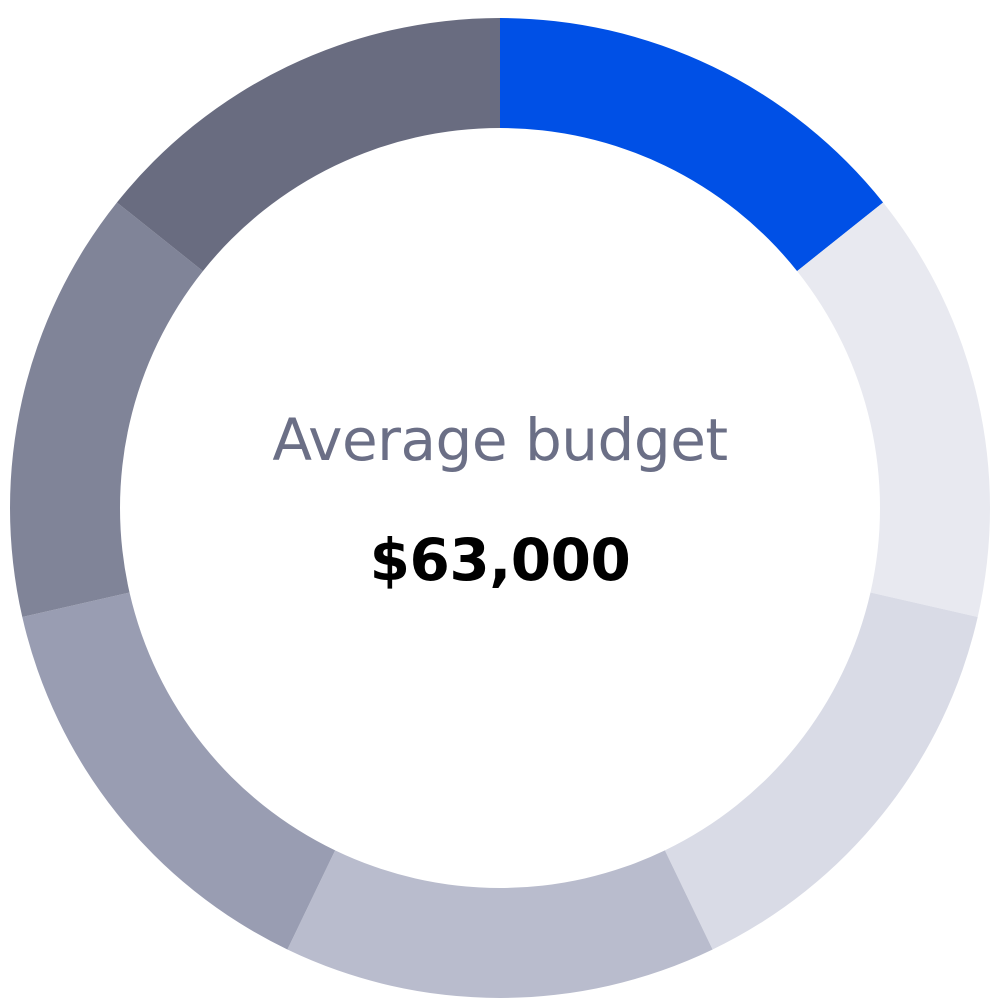  Describe the element at coordinates (500, 440) in the screenshot. I see `center-label: Average budget` at that location.